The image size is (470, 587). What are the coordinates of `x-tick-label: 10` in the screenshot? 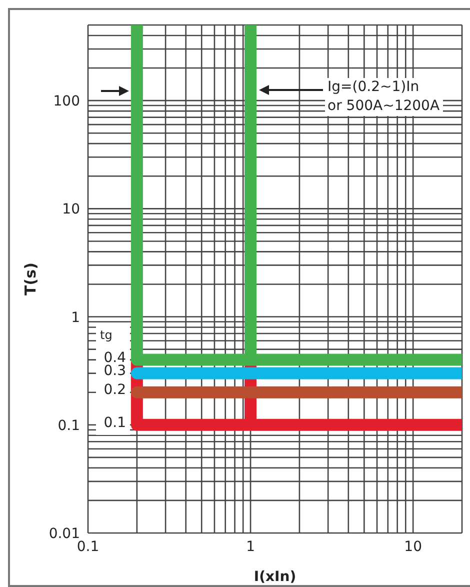 It's located at (413, 546).